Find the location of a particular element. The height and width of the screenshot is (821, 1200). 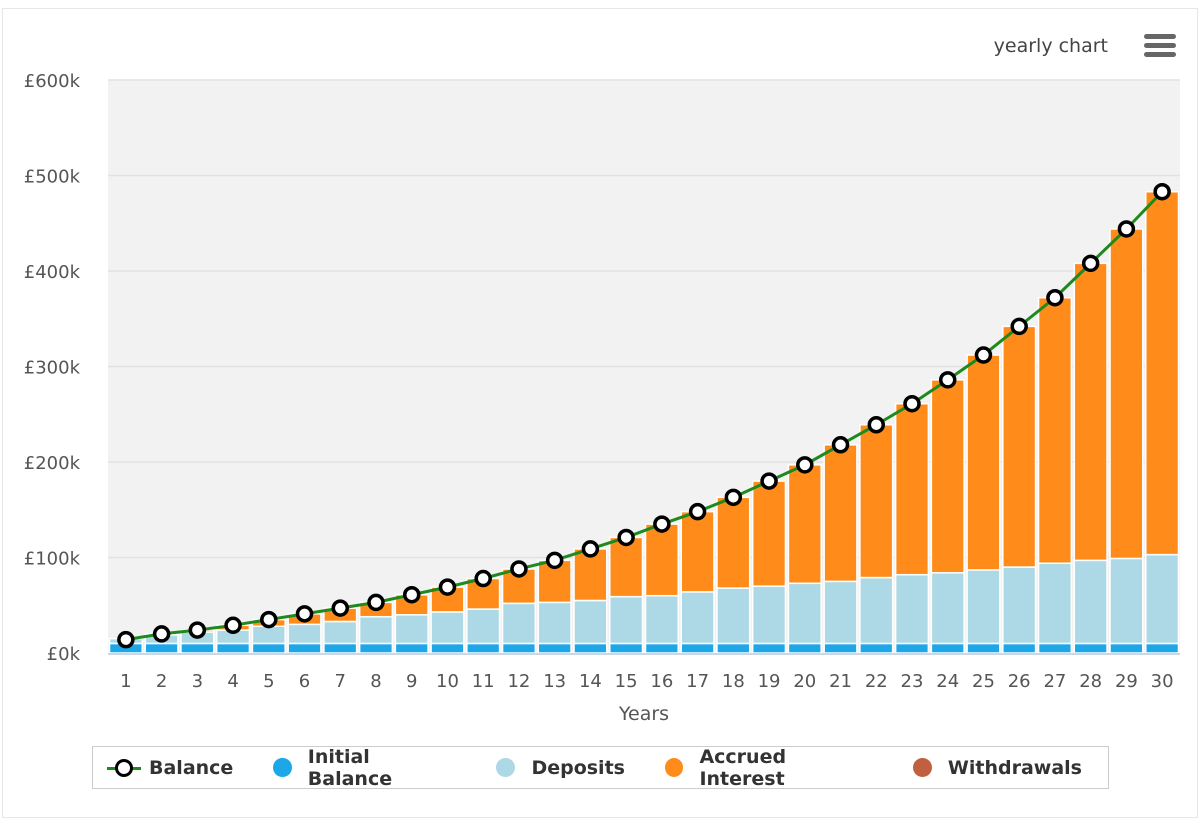

legend-item-balance: Balance is located at coordinates (170, 768).